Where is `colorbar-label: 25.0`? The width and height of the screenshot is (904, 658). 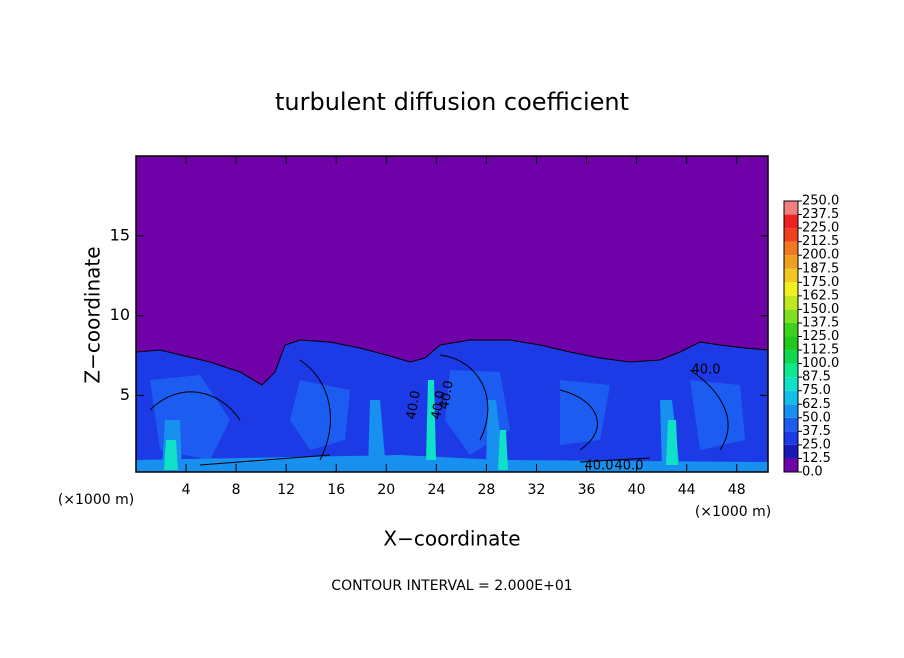
colorbar-label: 25.0 is located at coordinates (816, 444).